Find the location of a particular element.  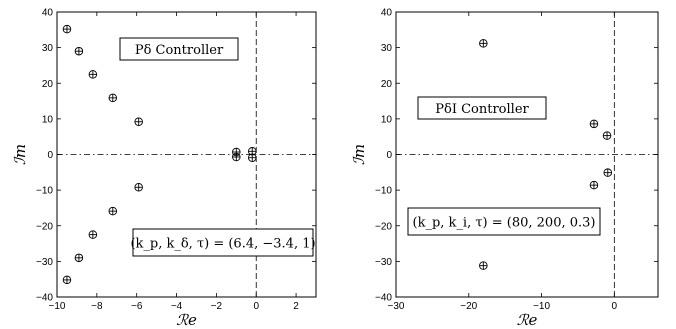

x-tick-label-6: 2 is located at coordinates (296, 306).